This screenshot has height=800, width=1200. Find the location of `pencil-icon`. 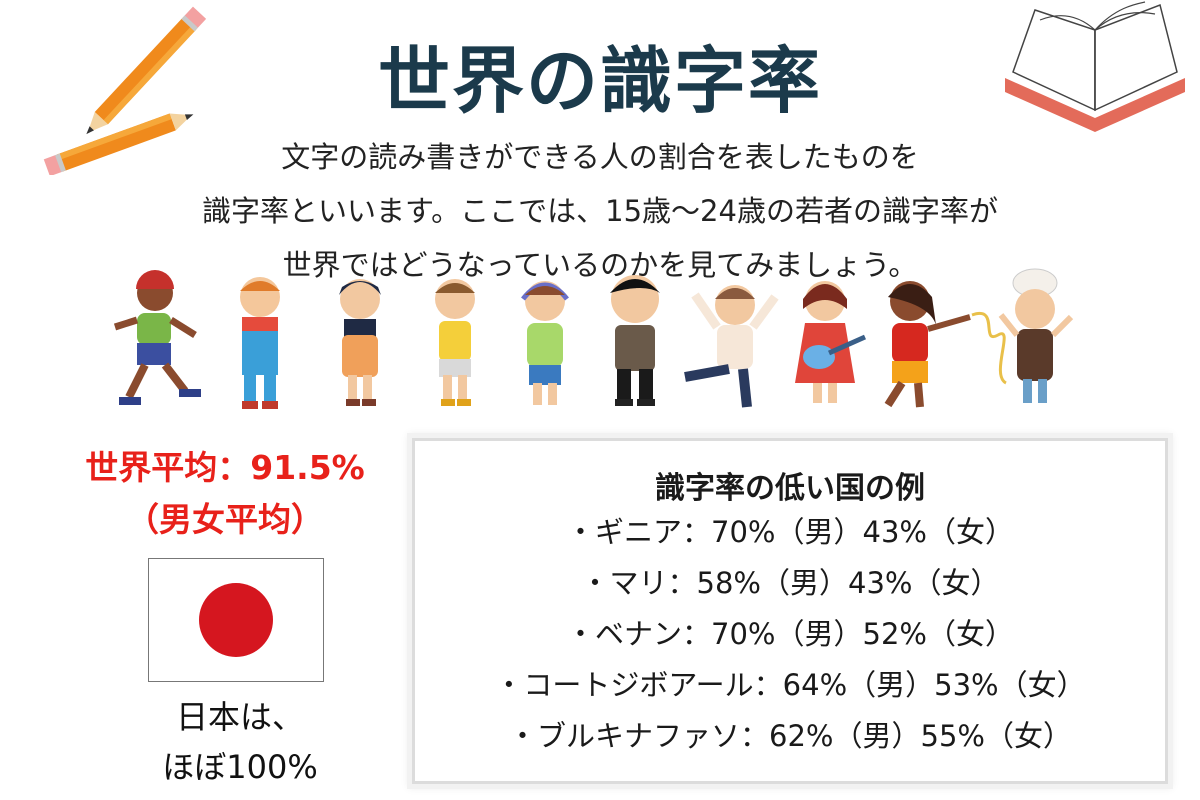

pencil-icon is located at coordinates (125, 90).